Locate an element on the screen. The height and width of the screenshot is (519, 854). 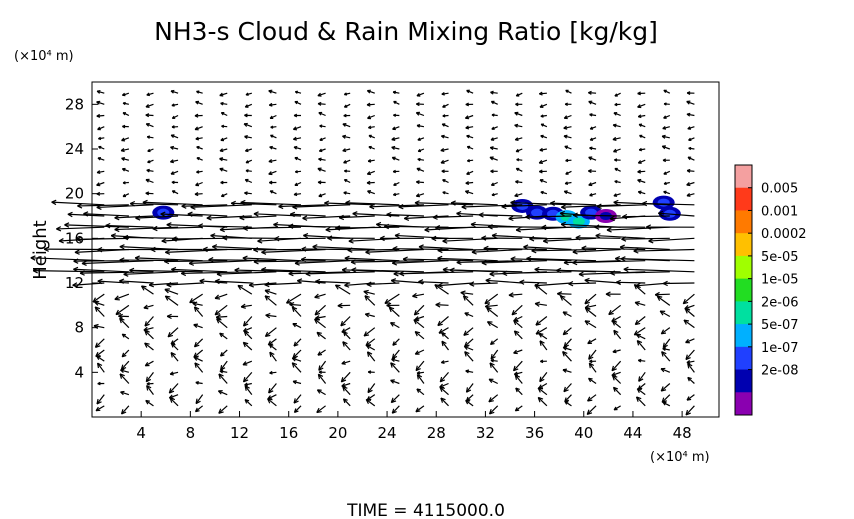
x-tick-label: 32 is located at coordinates (485, 433).